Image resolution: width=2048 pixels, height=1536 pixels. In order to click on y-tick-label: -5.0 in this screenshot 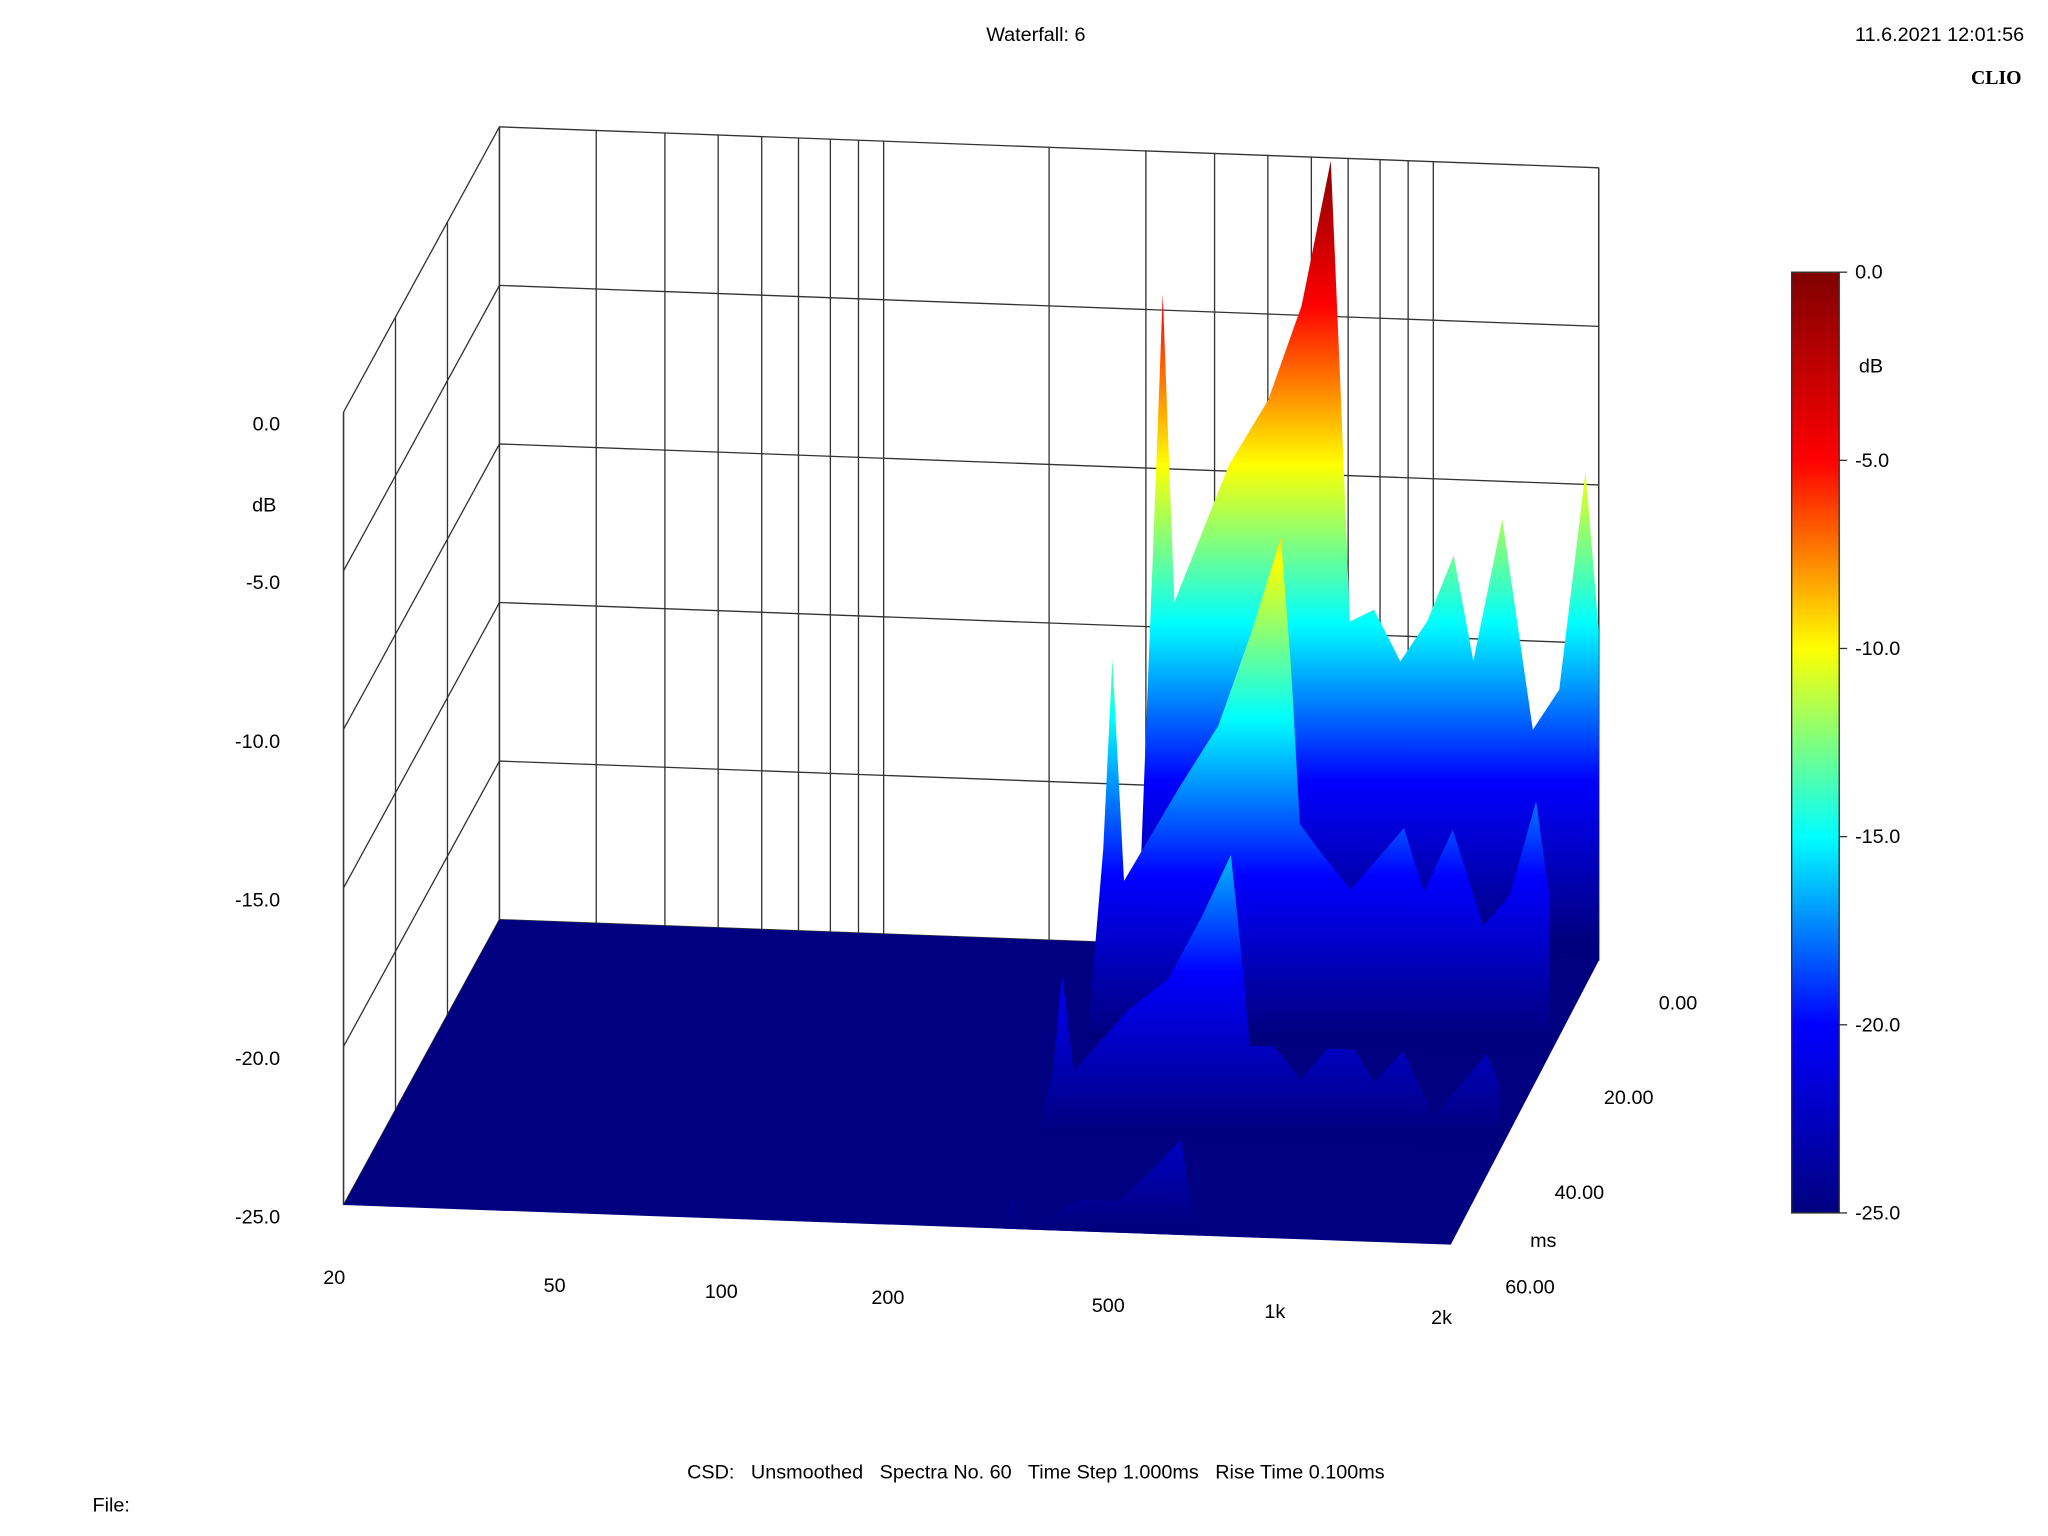, I will do `click(263, 583)`.